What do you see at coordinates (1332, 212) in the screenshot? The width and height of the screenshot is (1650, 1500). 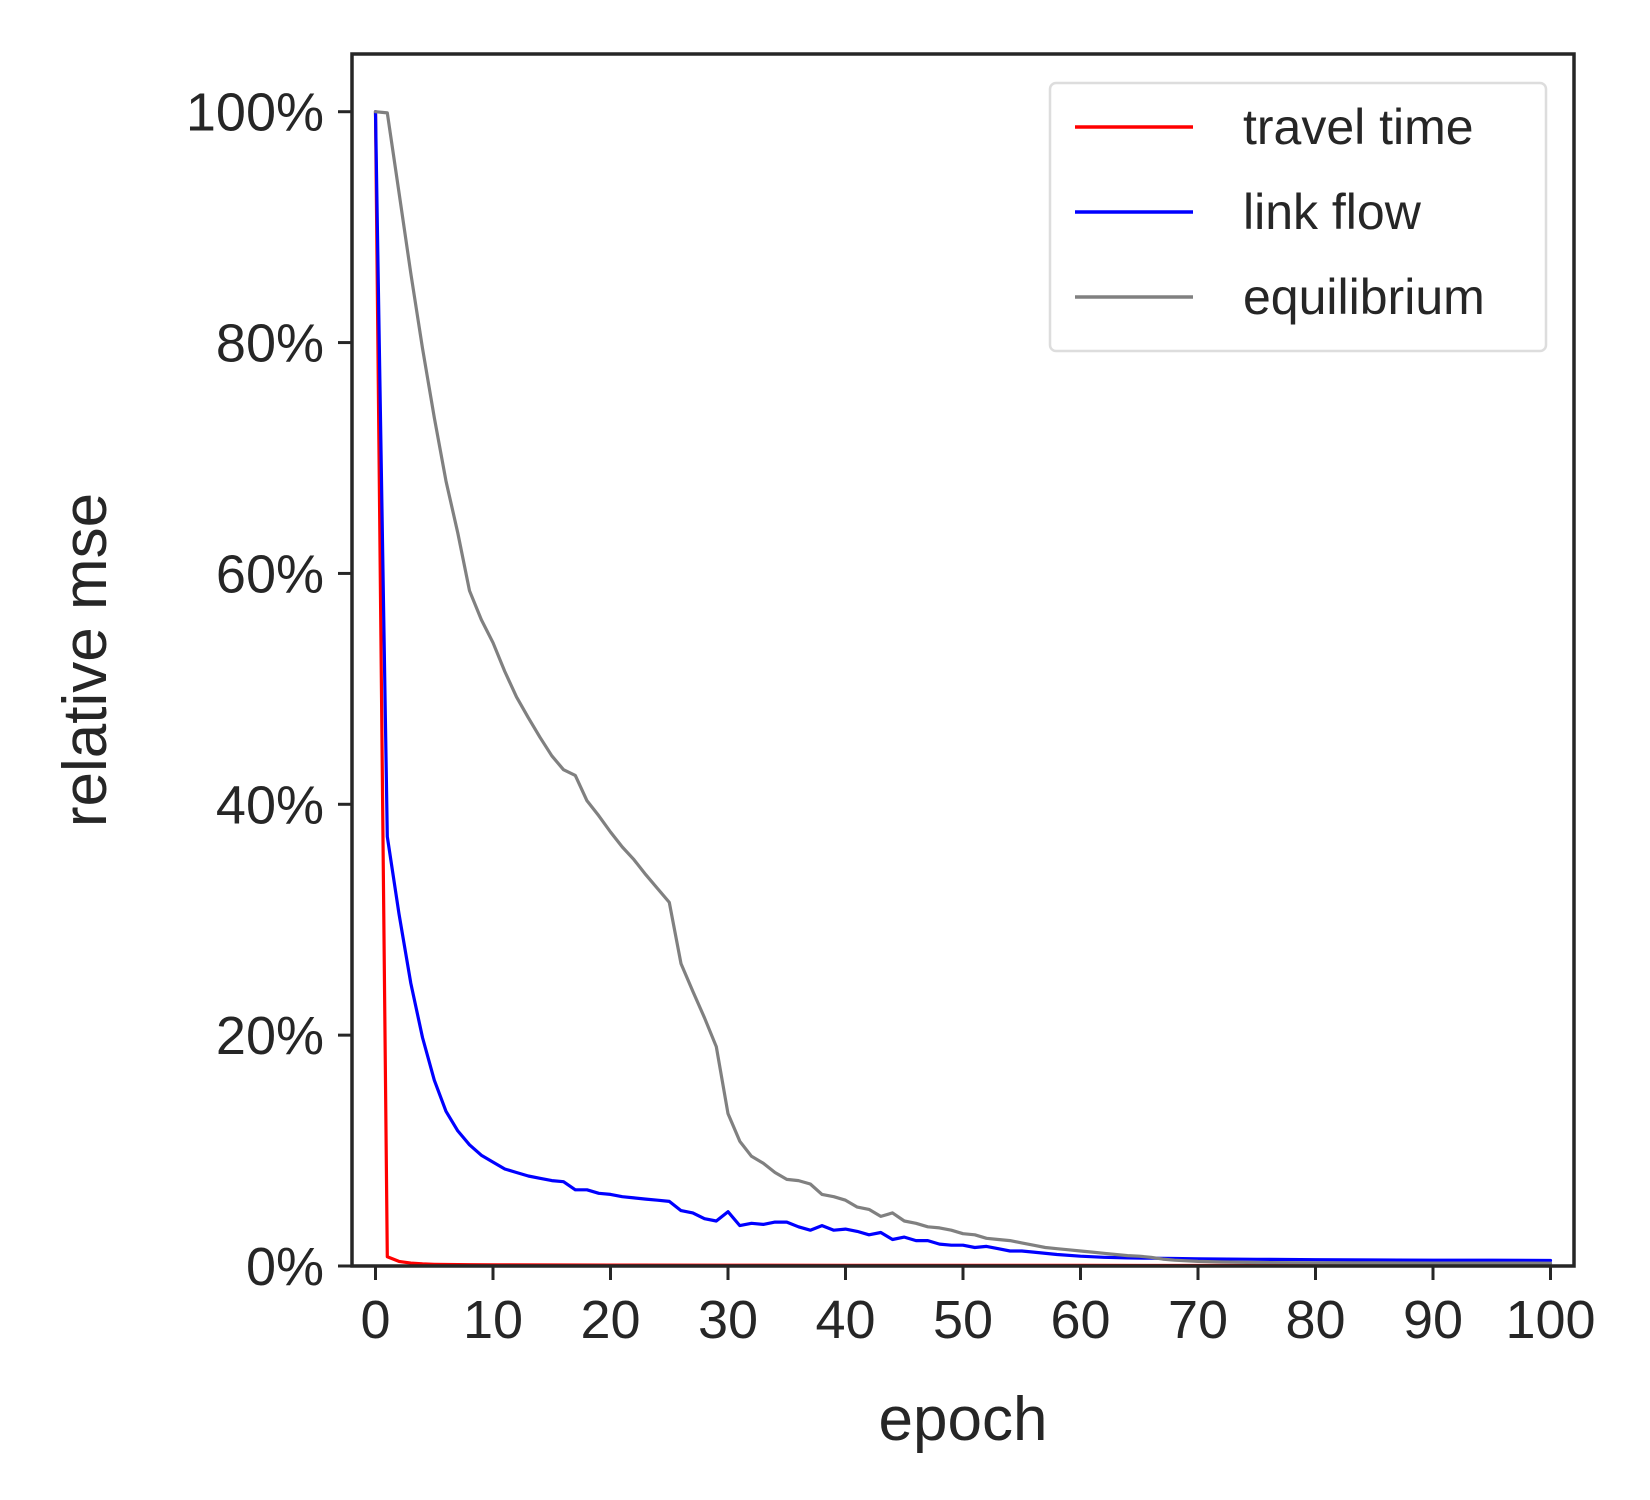 I see `legend-label: link flow` at bounding box center [1332, 212].